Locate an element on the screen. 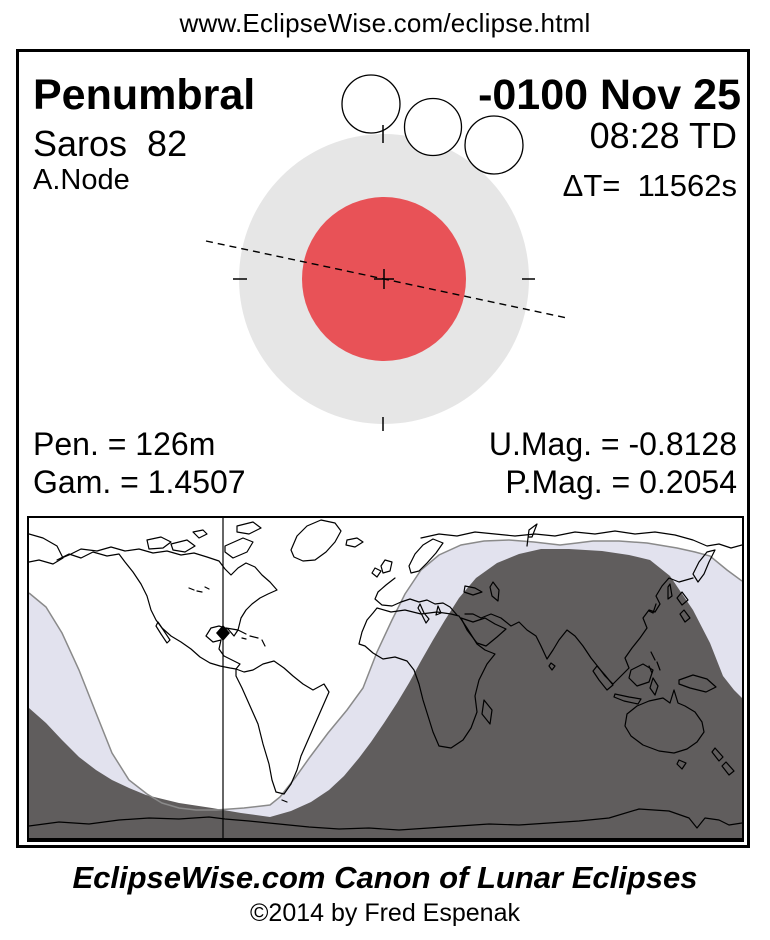 Image resolution: width=770 pixels, height=940 pixels. greatest-eclipse-diamond-marker is located at coordinates (223, 633).